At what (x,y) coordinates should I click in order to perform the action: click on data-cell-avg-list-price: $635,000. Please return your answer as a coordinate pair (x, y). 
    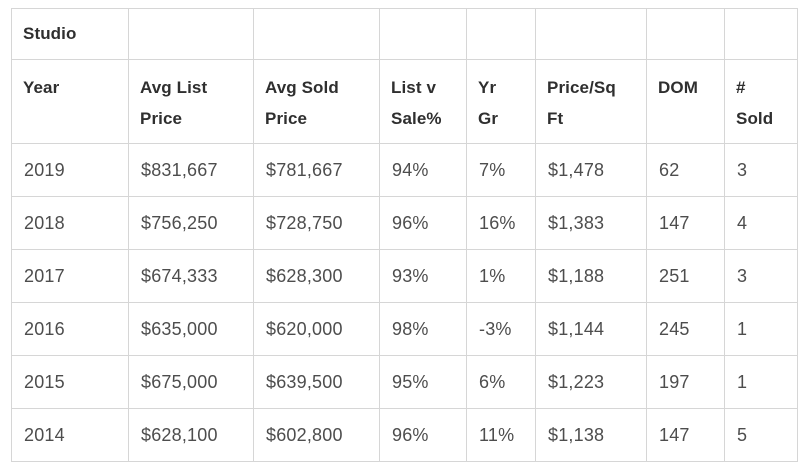
    Looking at the image, I should click on (191, 329).